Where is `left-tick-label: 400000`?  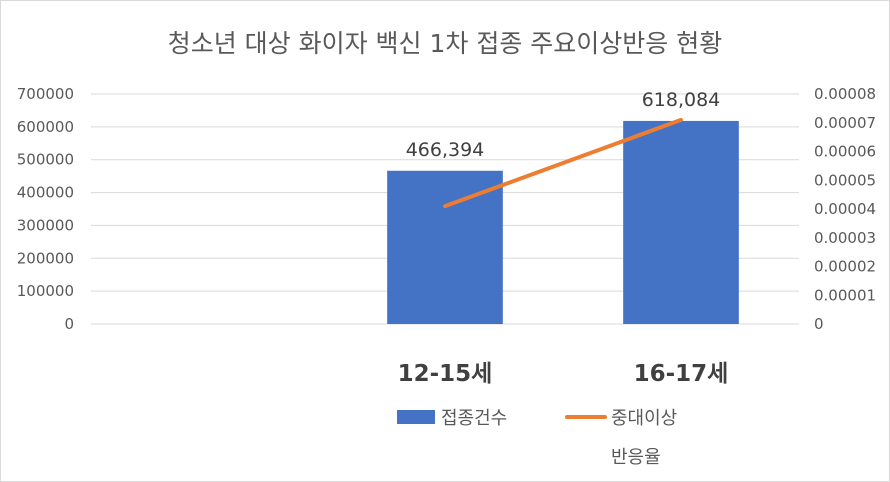
left-tick-label: 400000 is located at coordinates (45, 193).